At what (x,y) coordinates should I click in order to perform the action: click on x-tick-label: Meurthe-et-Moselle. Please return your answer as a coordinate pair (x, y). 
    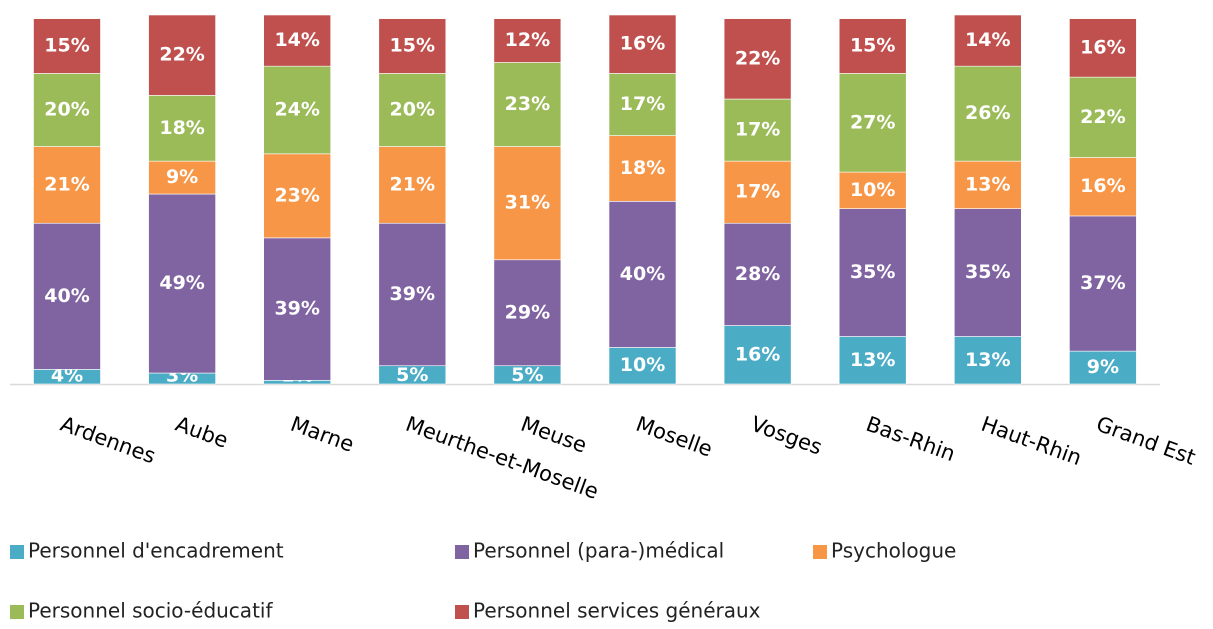
    Looking at the image, I should click on (502, 458).